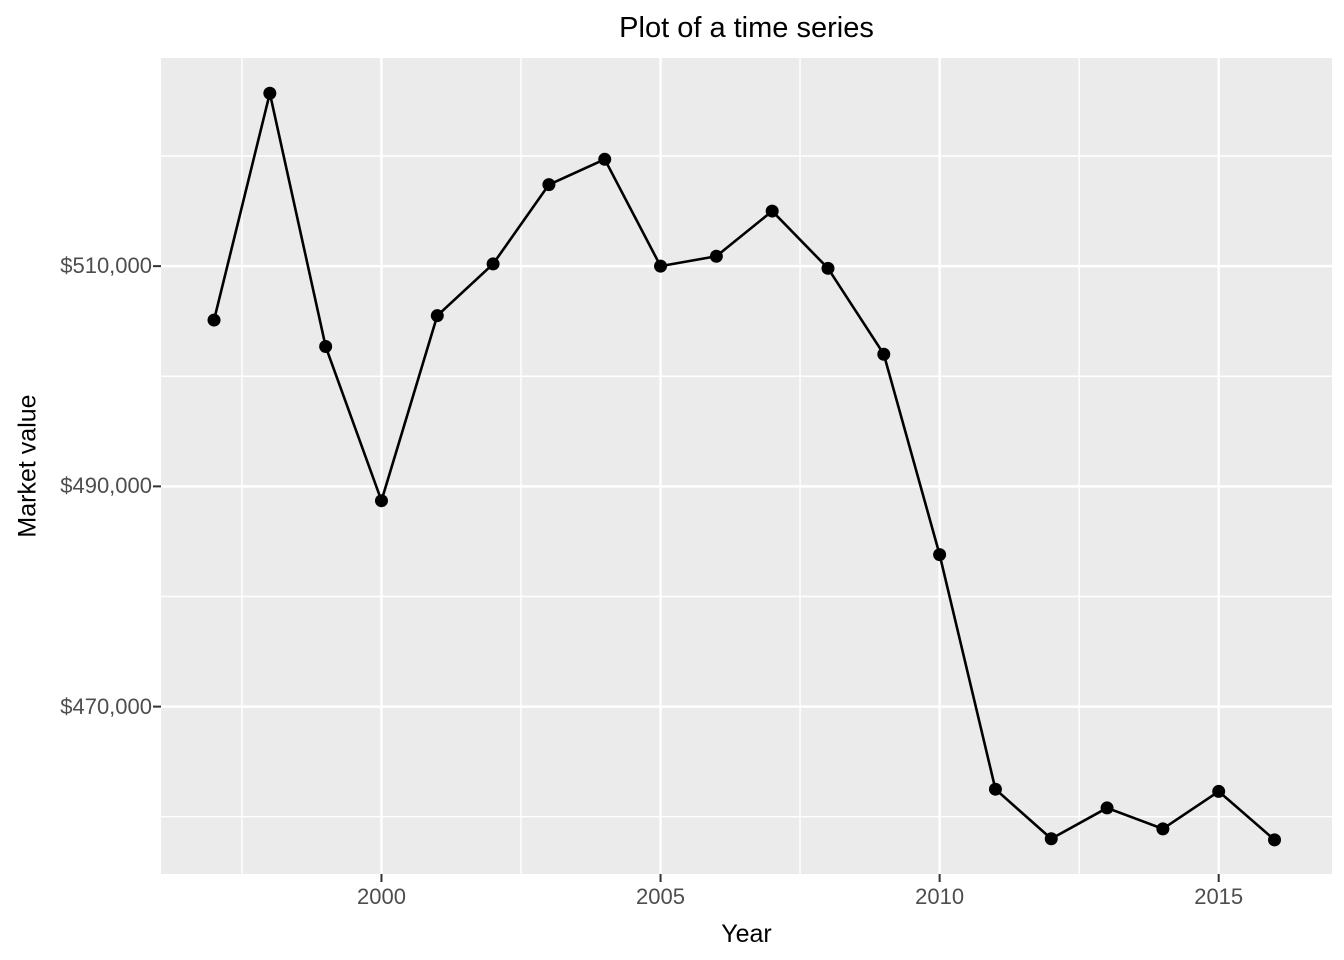 Image resolution: width=1344 pixels, height=960 pixels. Describe the element at coordinates (661, 896) in the screenshot. I see `x-tick-label-2005: 2005` at that location.